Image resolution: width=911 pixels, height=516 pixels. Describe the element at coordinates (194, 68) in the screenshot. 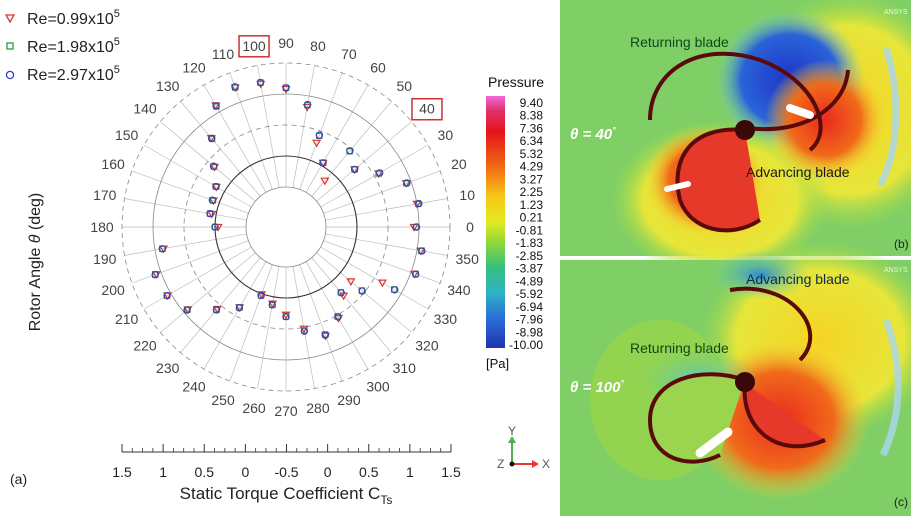

I see `angle-tick-label: 120` at that location.